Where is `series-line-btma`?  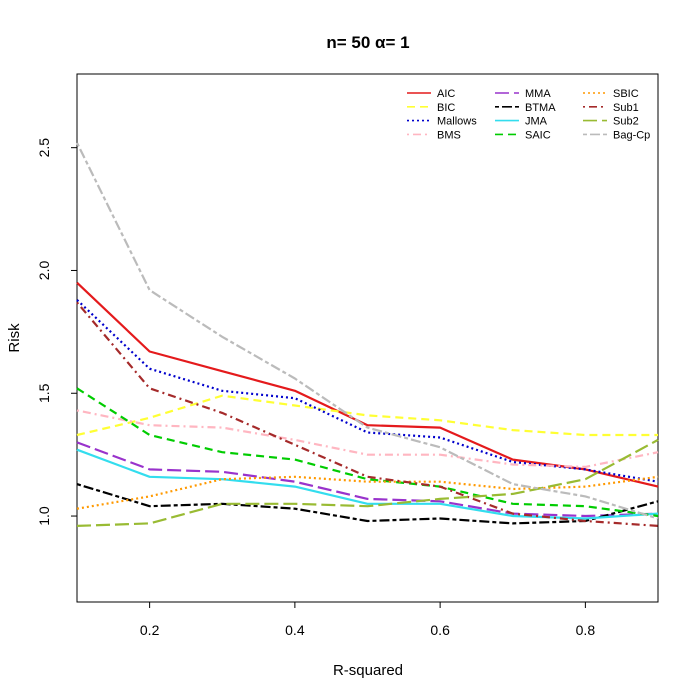
series-line-btma is located at coordinates (367, 504).